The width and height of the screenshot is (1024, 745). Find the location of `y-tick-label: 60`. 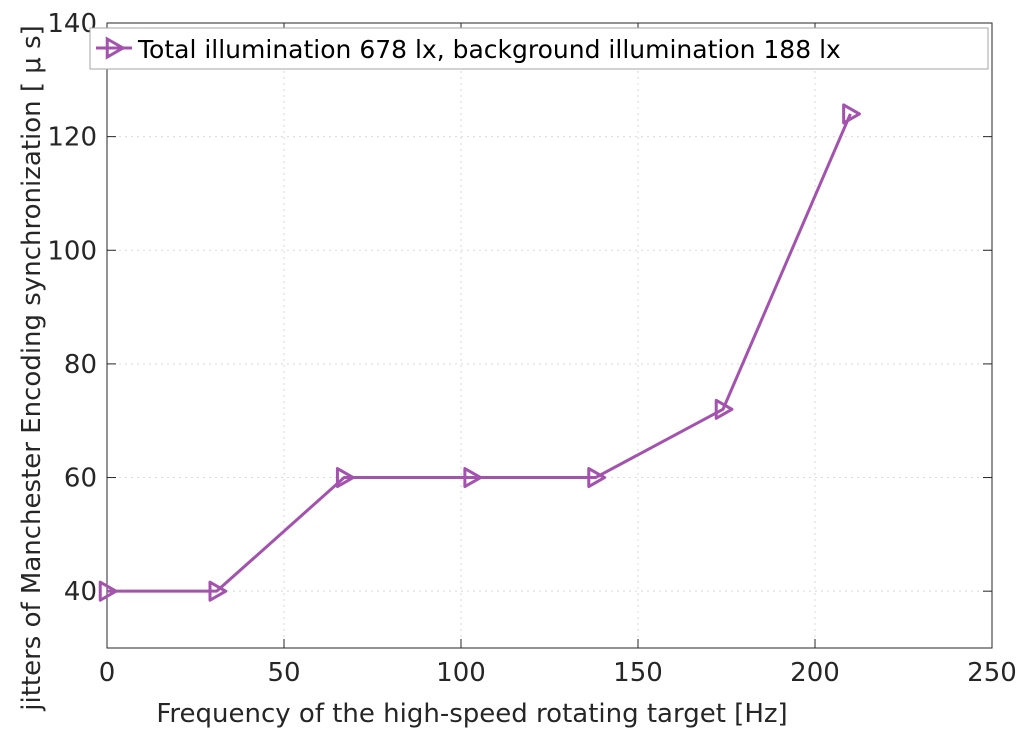

y-tick-label: 60 is located at coordinates (80, 479).